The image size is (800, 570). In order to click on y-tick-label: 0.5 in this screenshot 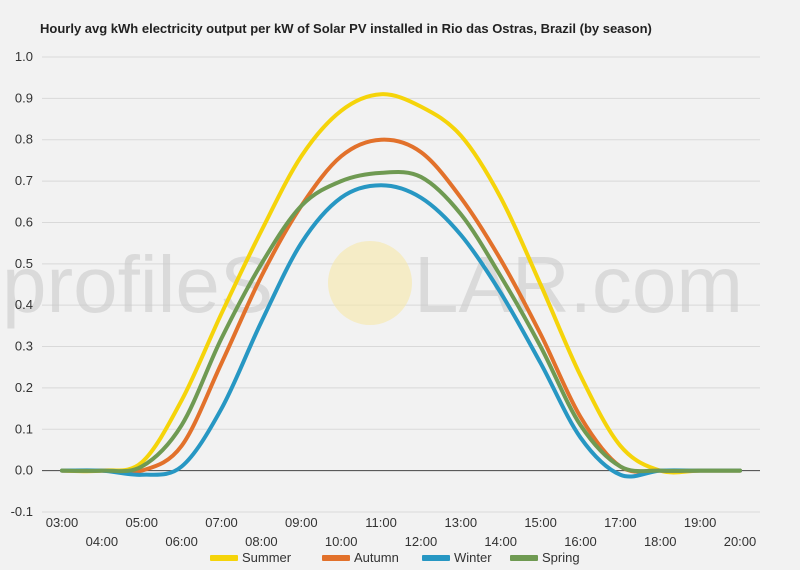, I will do `click(24, 263)`.